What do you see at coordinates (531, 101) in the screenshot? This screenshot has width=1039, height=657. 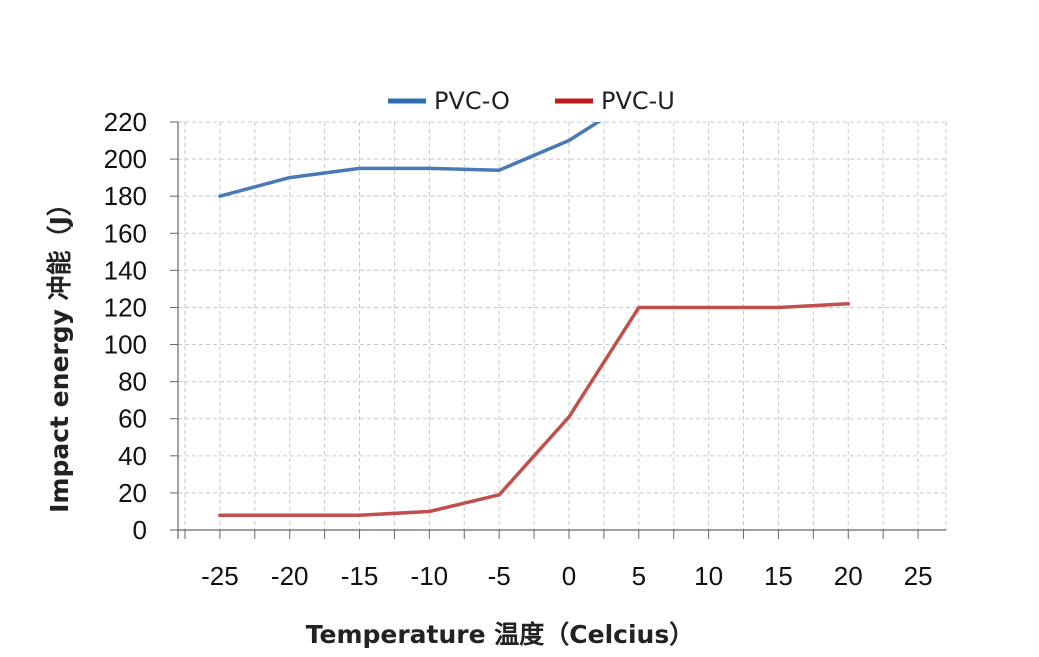 I see `legend: PVC-O PVC-U` at bounding box center [531, 101].